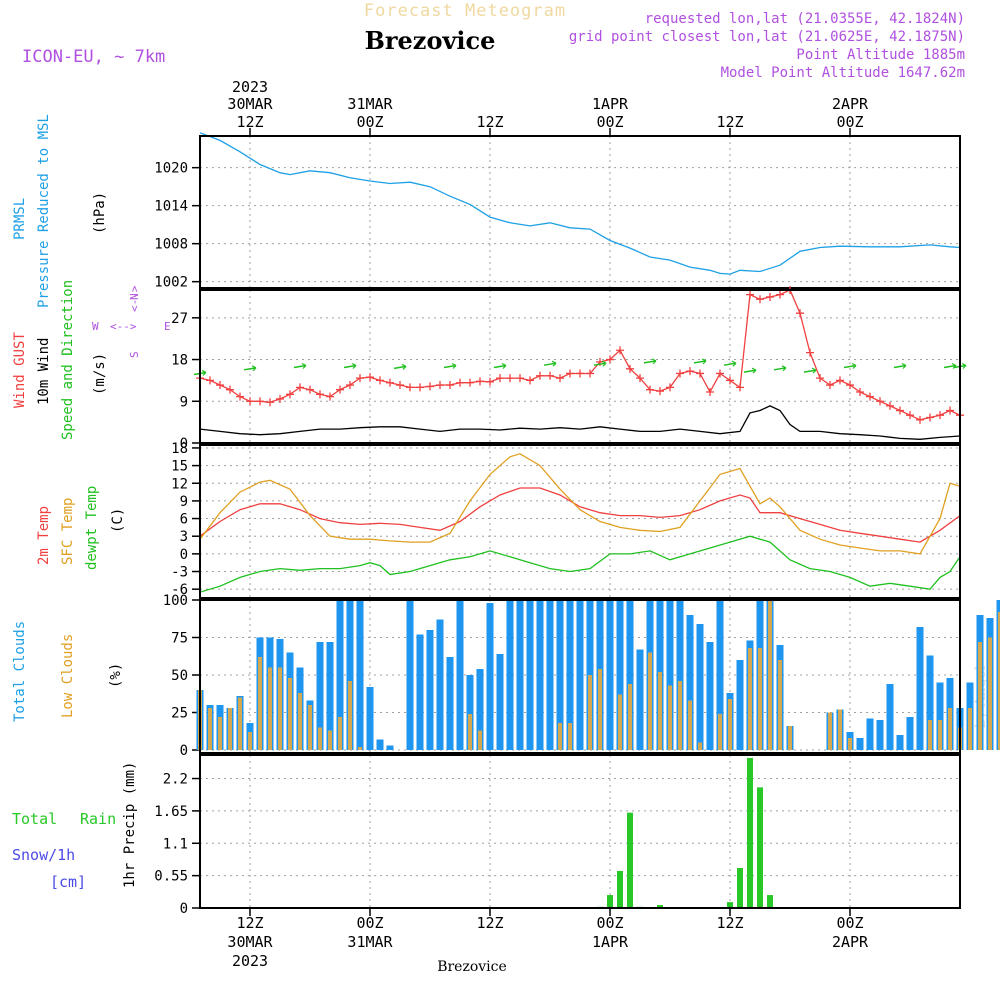  I want to click on top-time-label: 30MAR, so click(250, 104).